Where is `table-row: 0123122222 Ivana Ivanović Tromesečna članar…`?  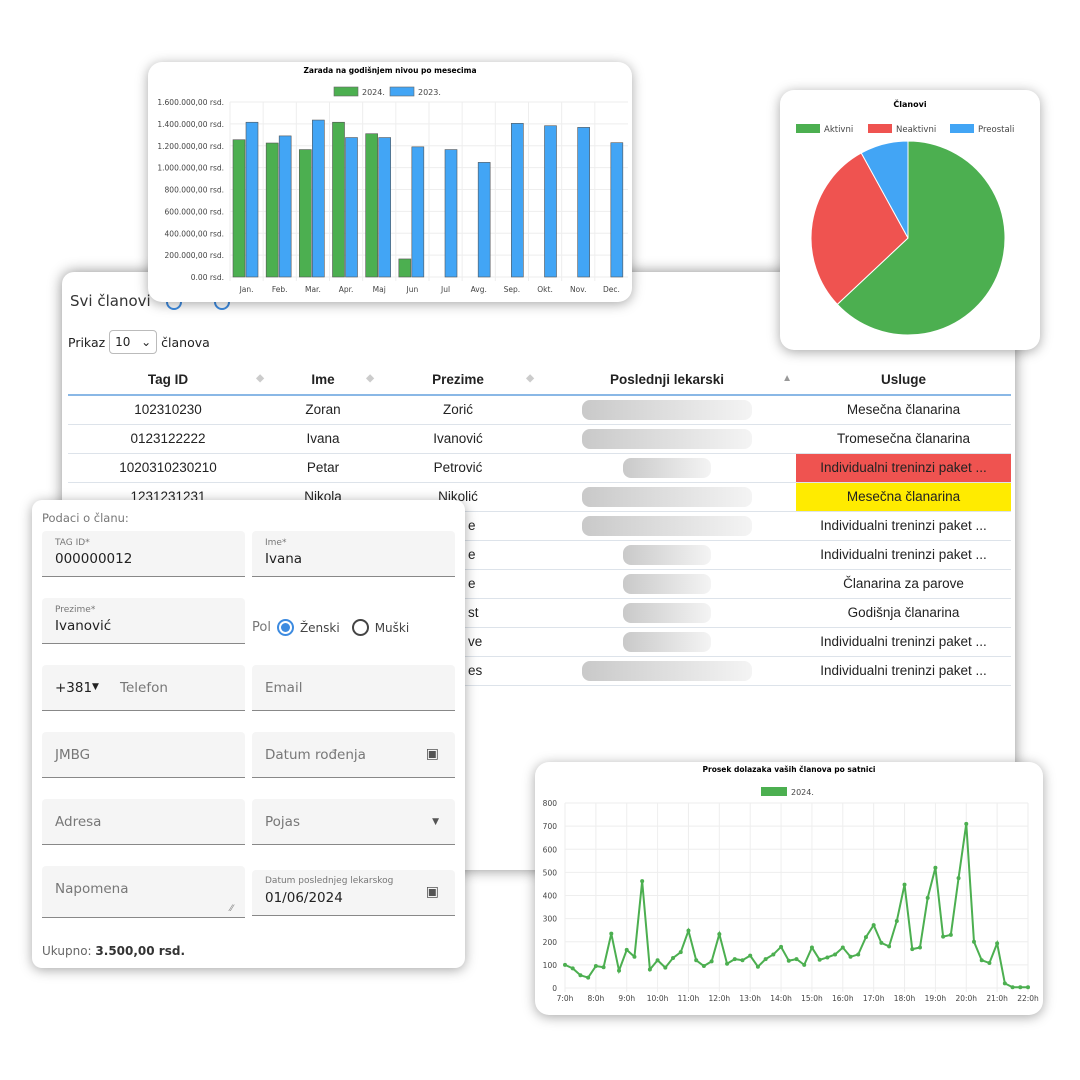
table-row: 0123122222 Ivana Ivanović Tromesečna članar… is located at coordinates (539, 439).